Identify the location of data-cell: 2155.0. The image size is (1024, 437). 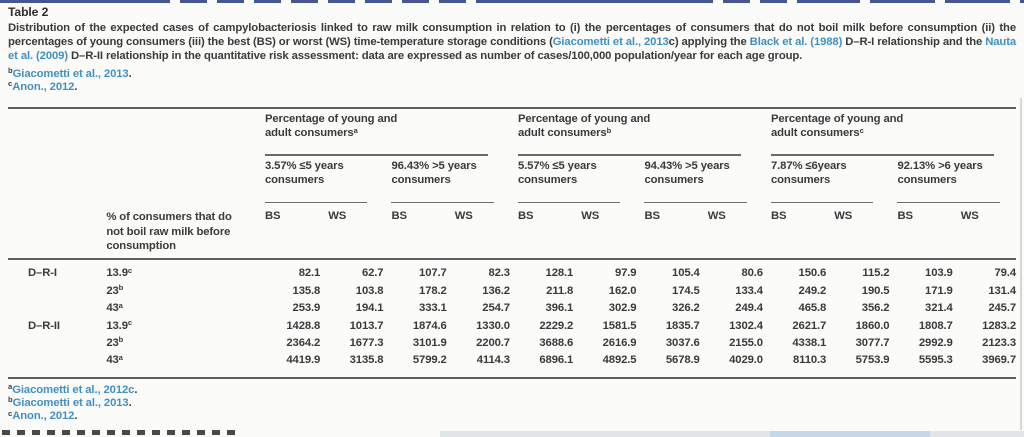
(746, 342).